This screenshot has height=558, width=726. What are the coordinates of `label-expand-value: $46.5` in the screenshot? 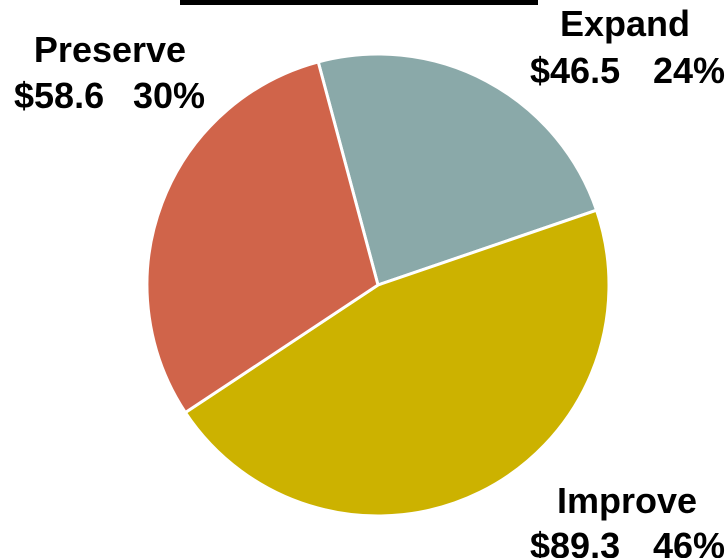 It's located at (575, 70).